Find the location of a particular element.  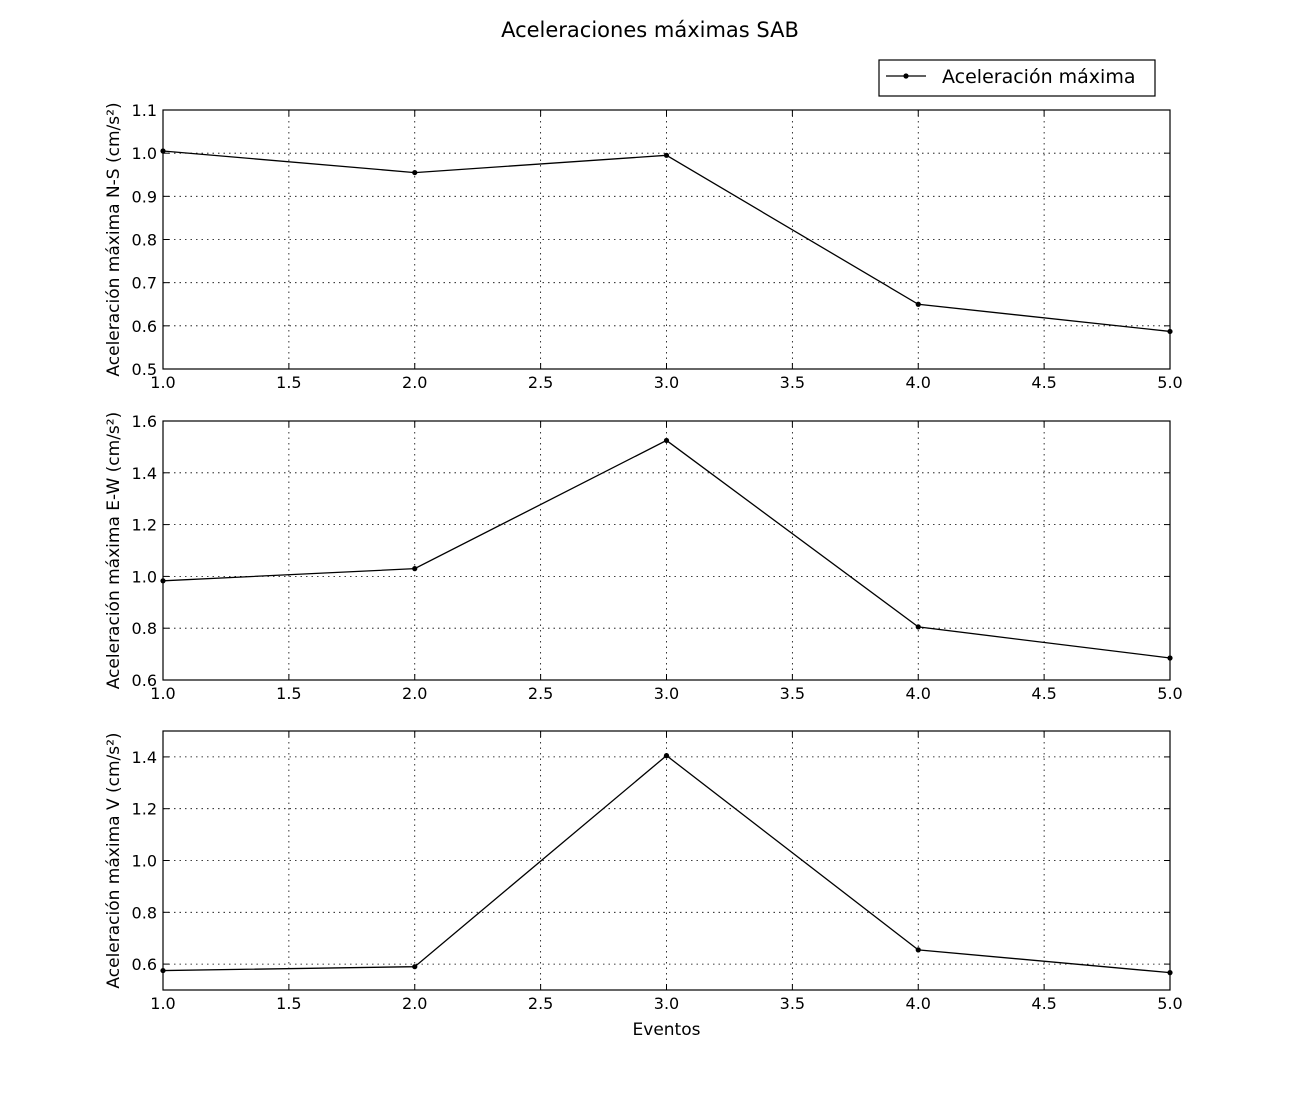

y-axis-label: Aceleración máxima V (cm/s²) is located at coordinates (114, 860).